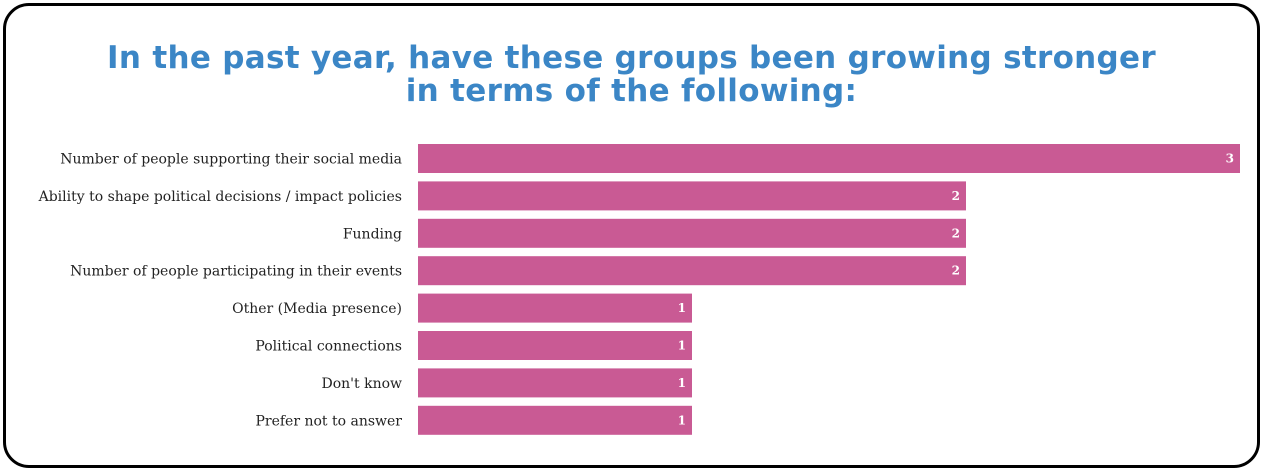 The width and height of the screenshot is (1263, 471). I want to click on category-label: Funding, so click(372, 234).